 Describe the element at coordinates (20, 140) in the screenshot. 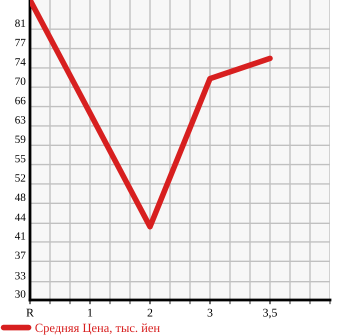

I see `y-tick-label: 59` at that location.